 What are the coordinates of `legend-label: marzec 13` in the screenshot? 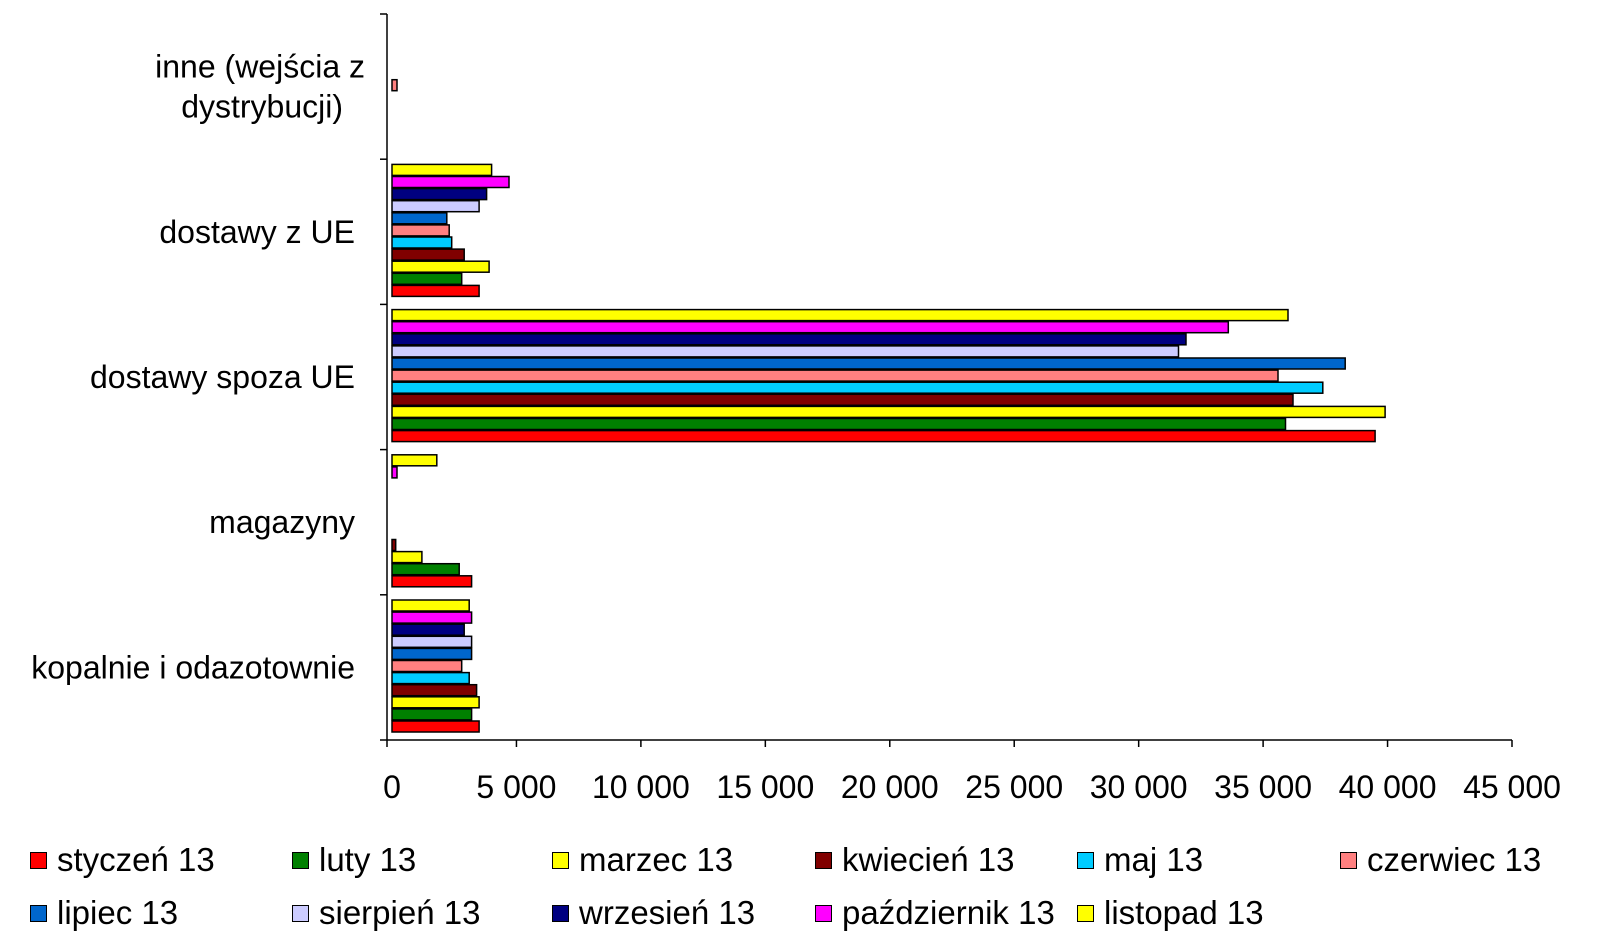 It's located at (656, 859).